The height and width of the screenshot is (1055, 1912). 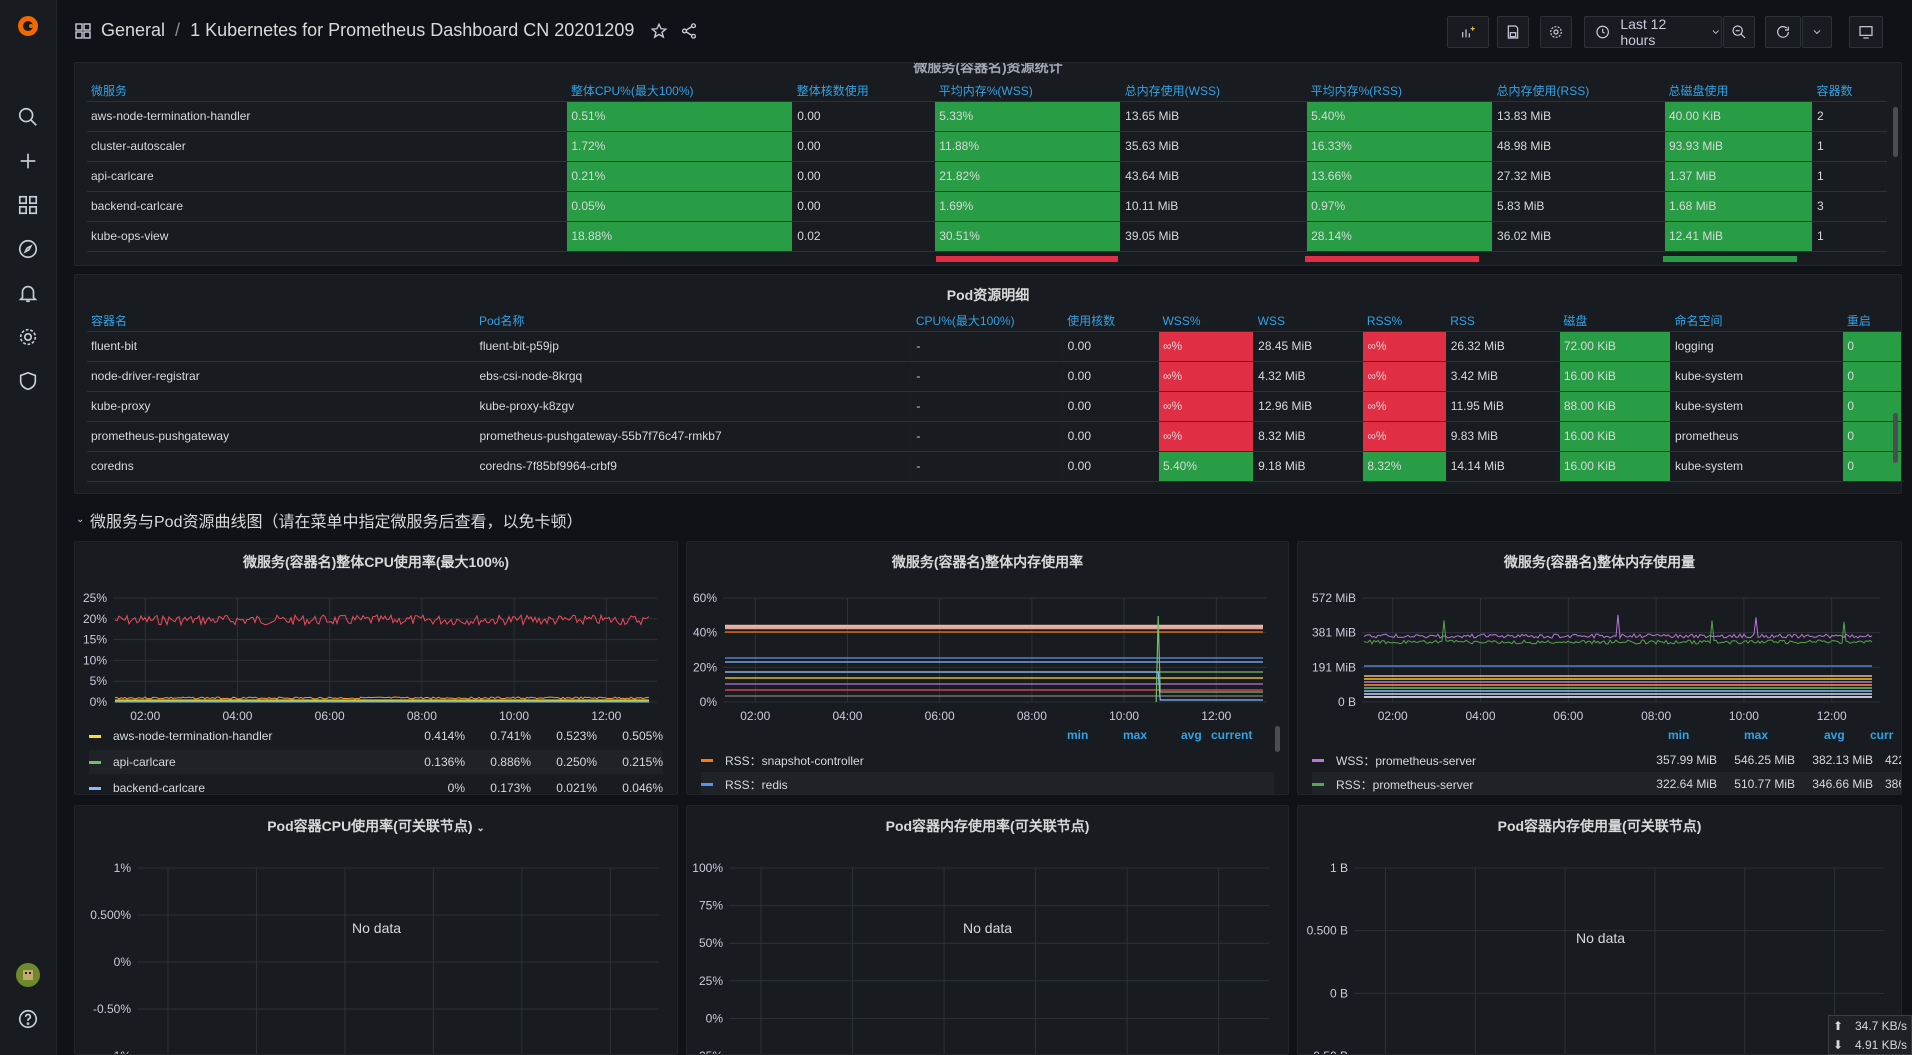 I want to click on dashboard-settings-button, so click(x=1556, y=32).